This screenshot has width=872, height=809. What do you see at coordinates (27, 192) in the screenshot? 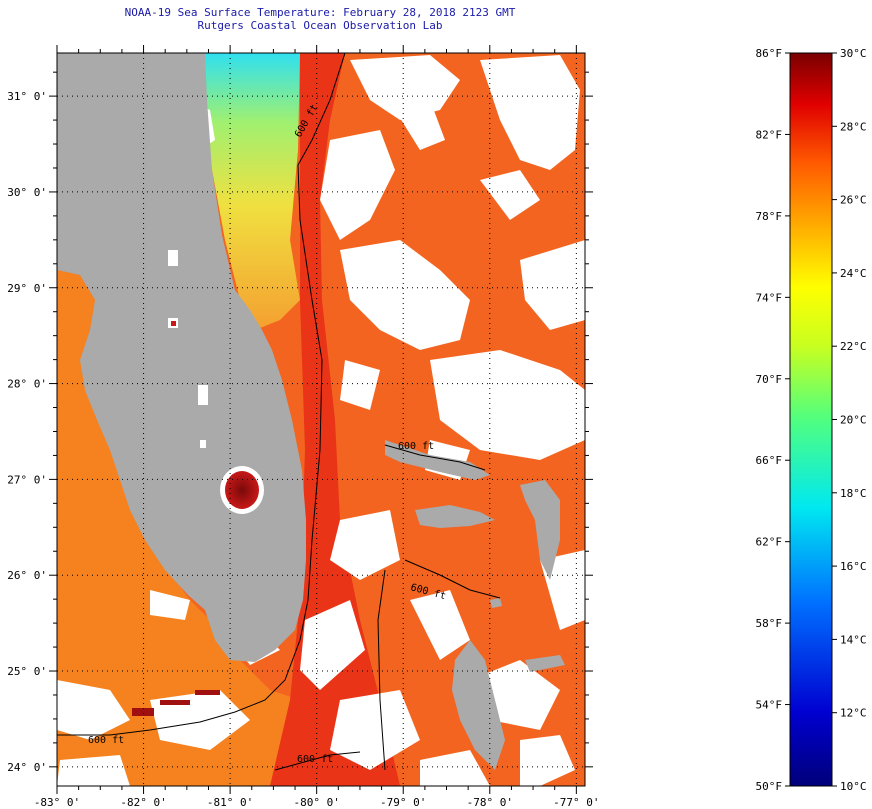
I see `lat-tick-label: 30° 0'` at bounding box center [27, 192].